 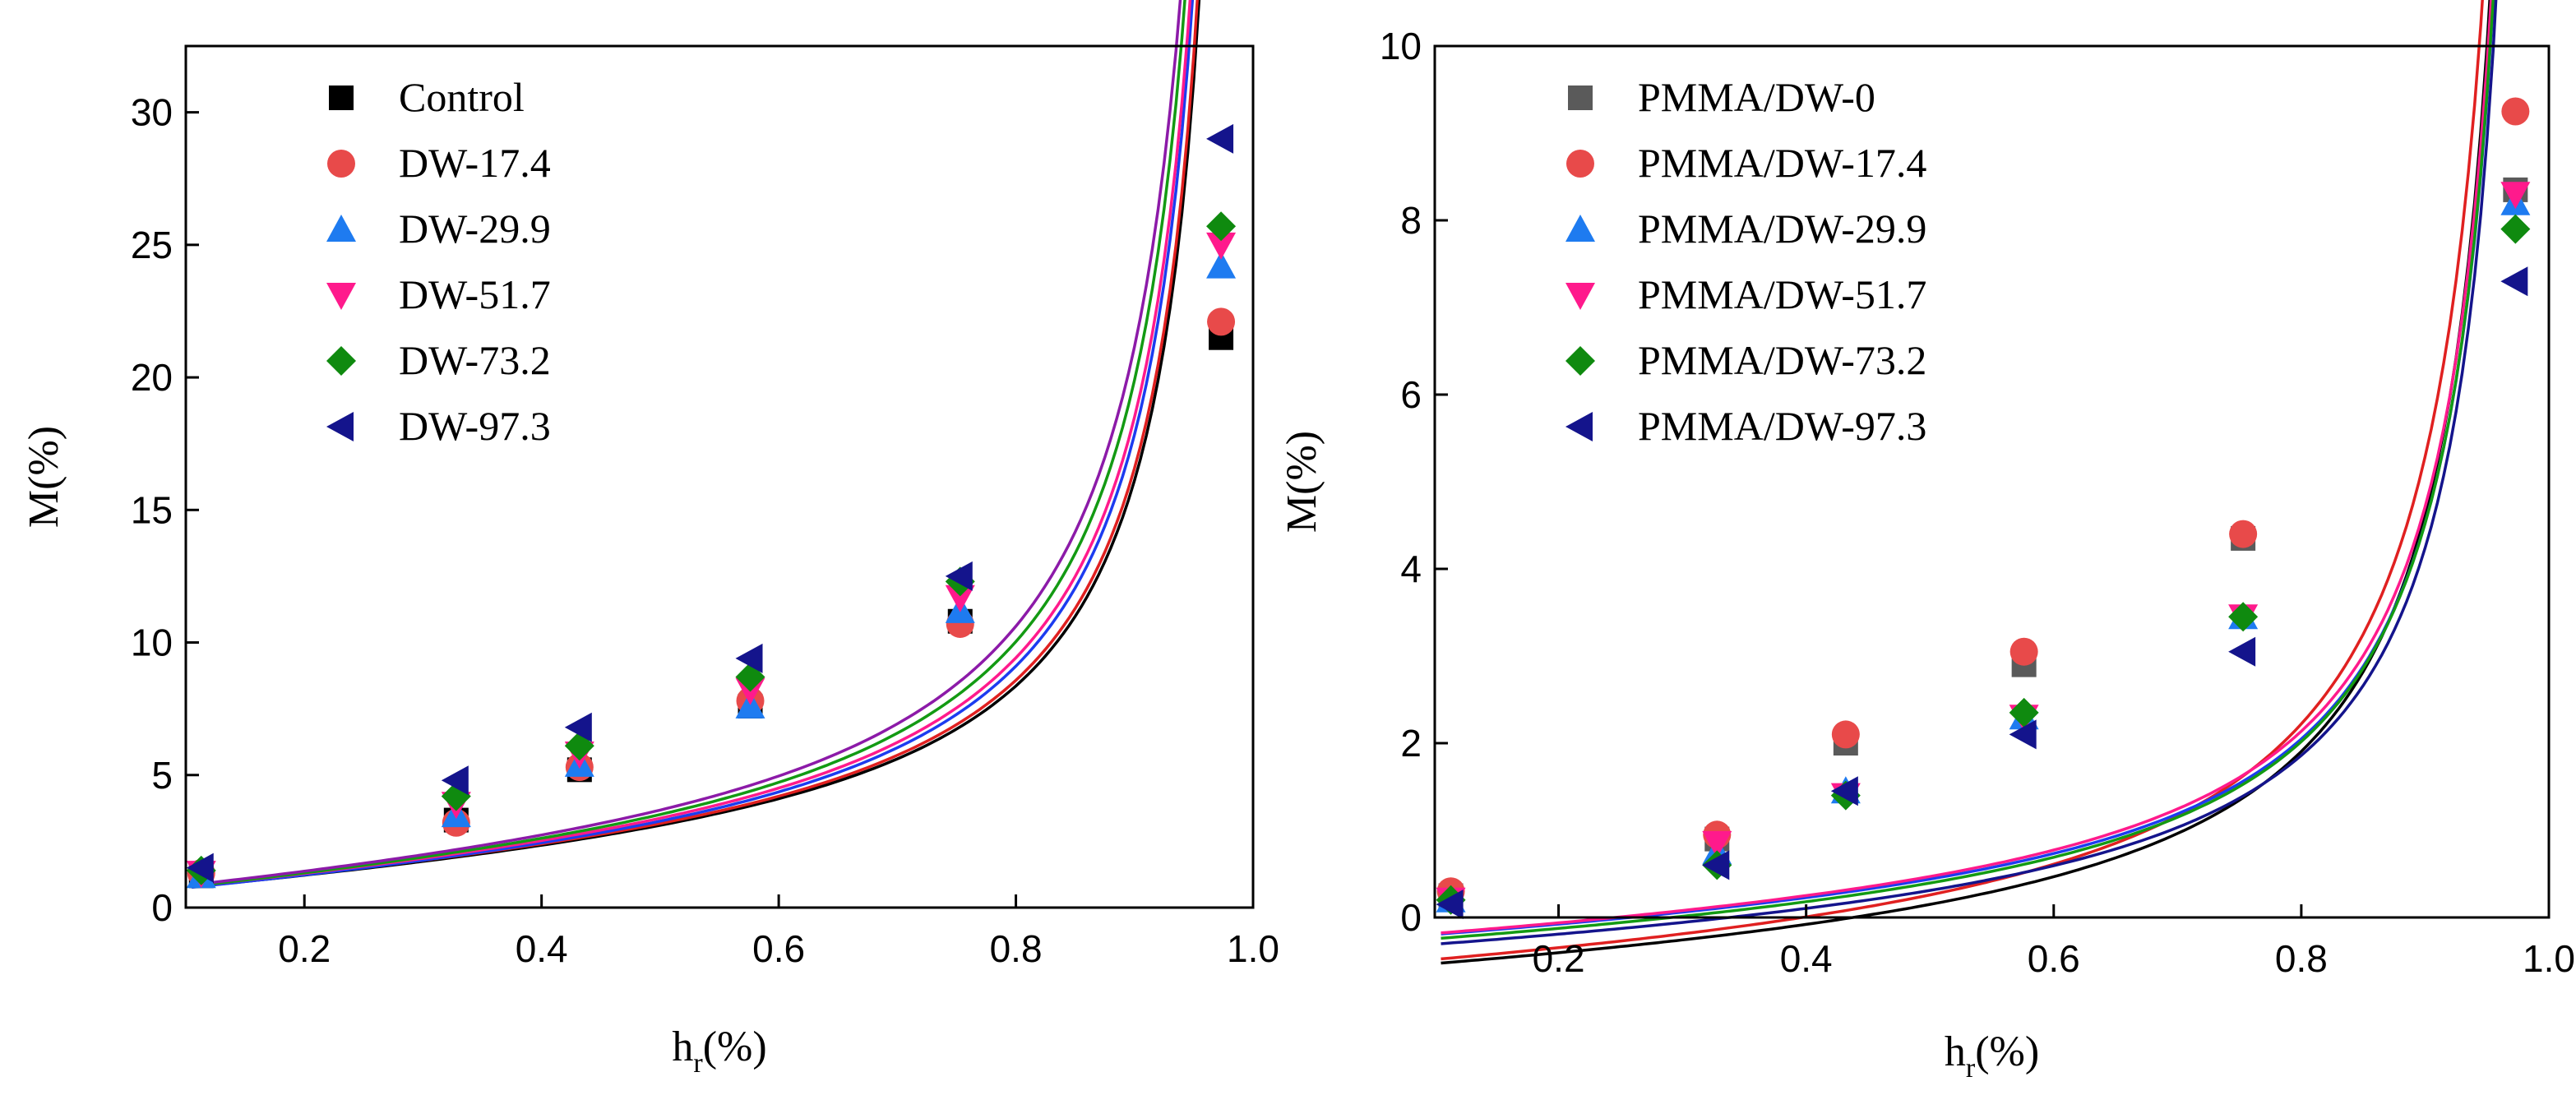 What do you see at coordinates (1782, 229) in the screenshot?
I see `legend-label: PMMA/DW-29.9` at bounding box center [1782, 229].